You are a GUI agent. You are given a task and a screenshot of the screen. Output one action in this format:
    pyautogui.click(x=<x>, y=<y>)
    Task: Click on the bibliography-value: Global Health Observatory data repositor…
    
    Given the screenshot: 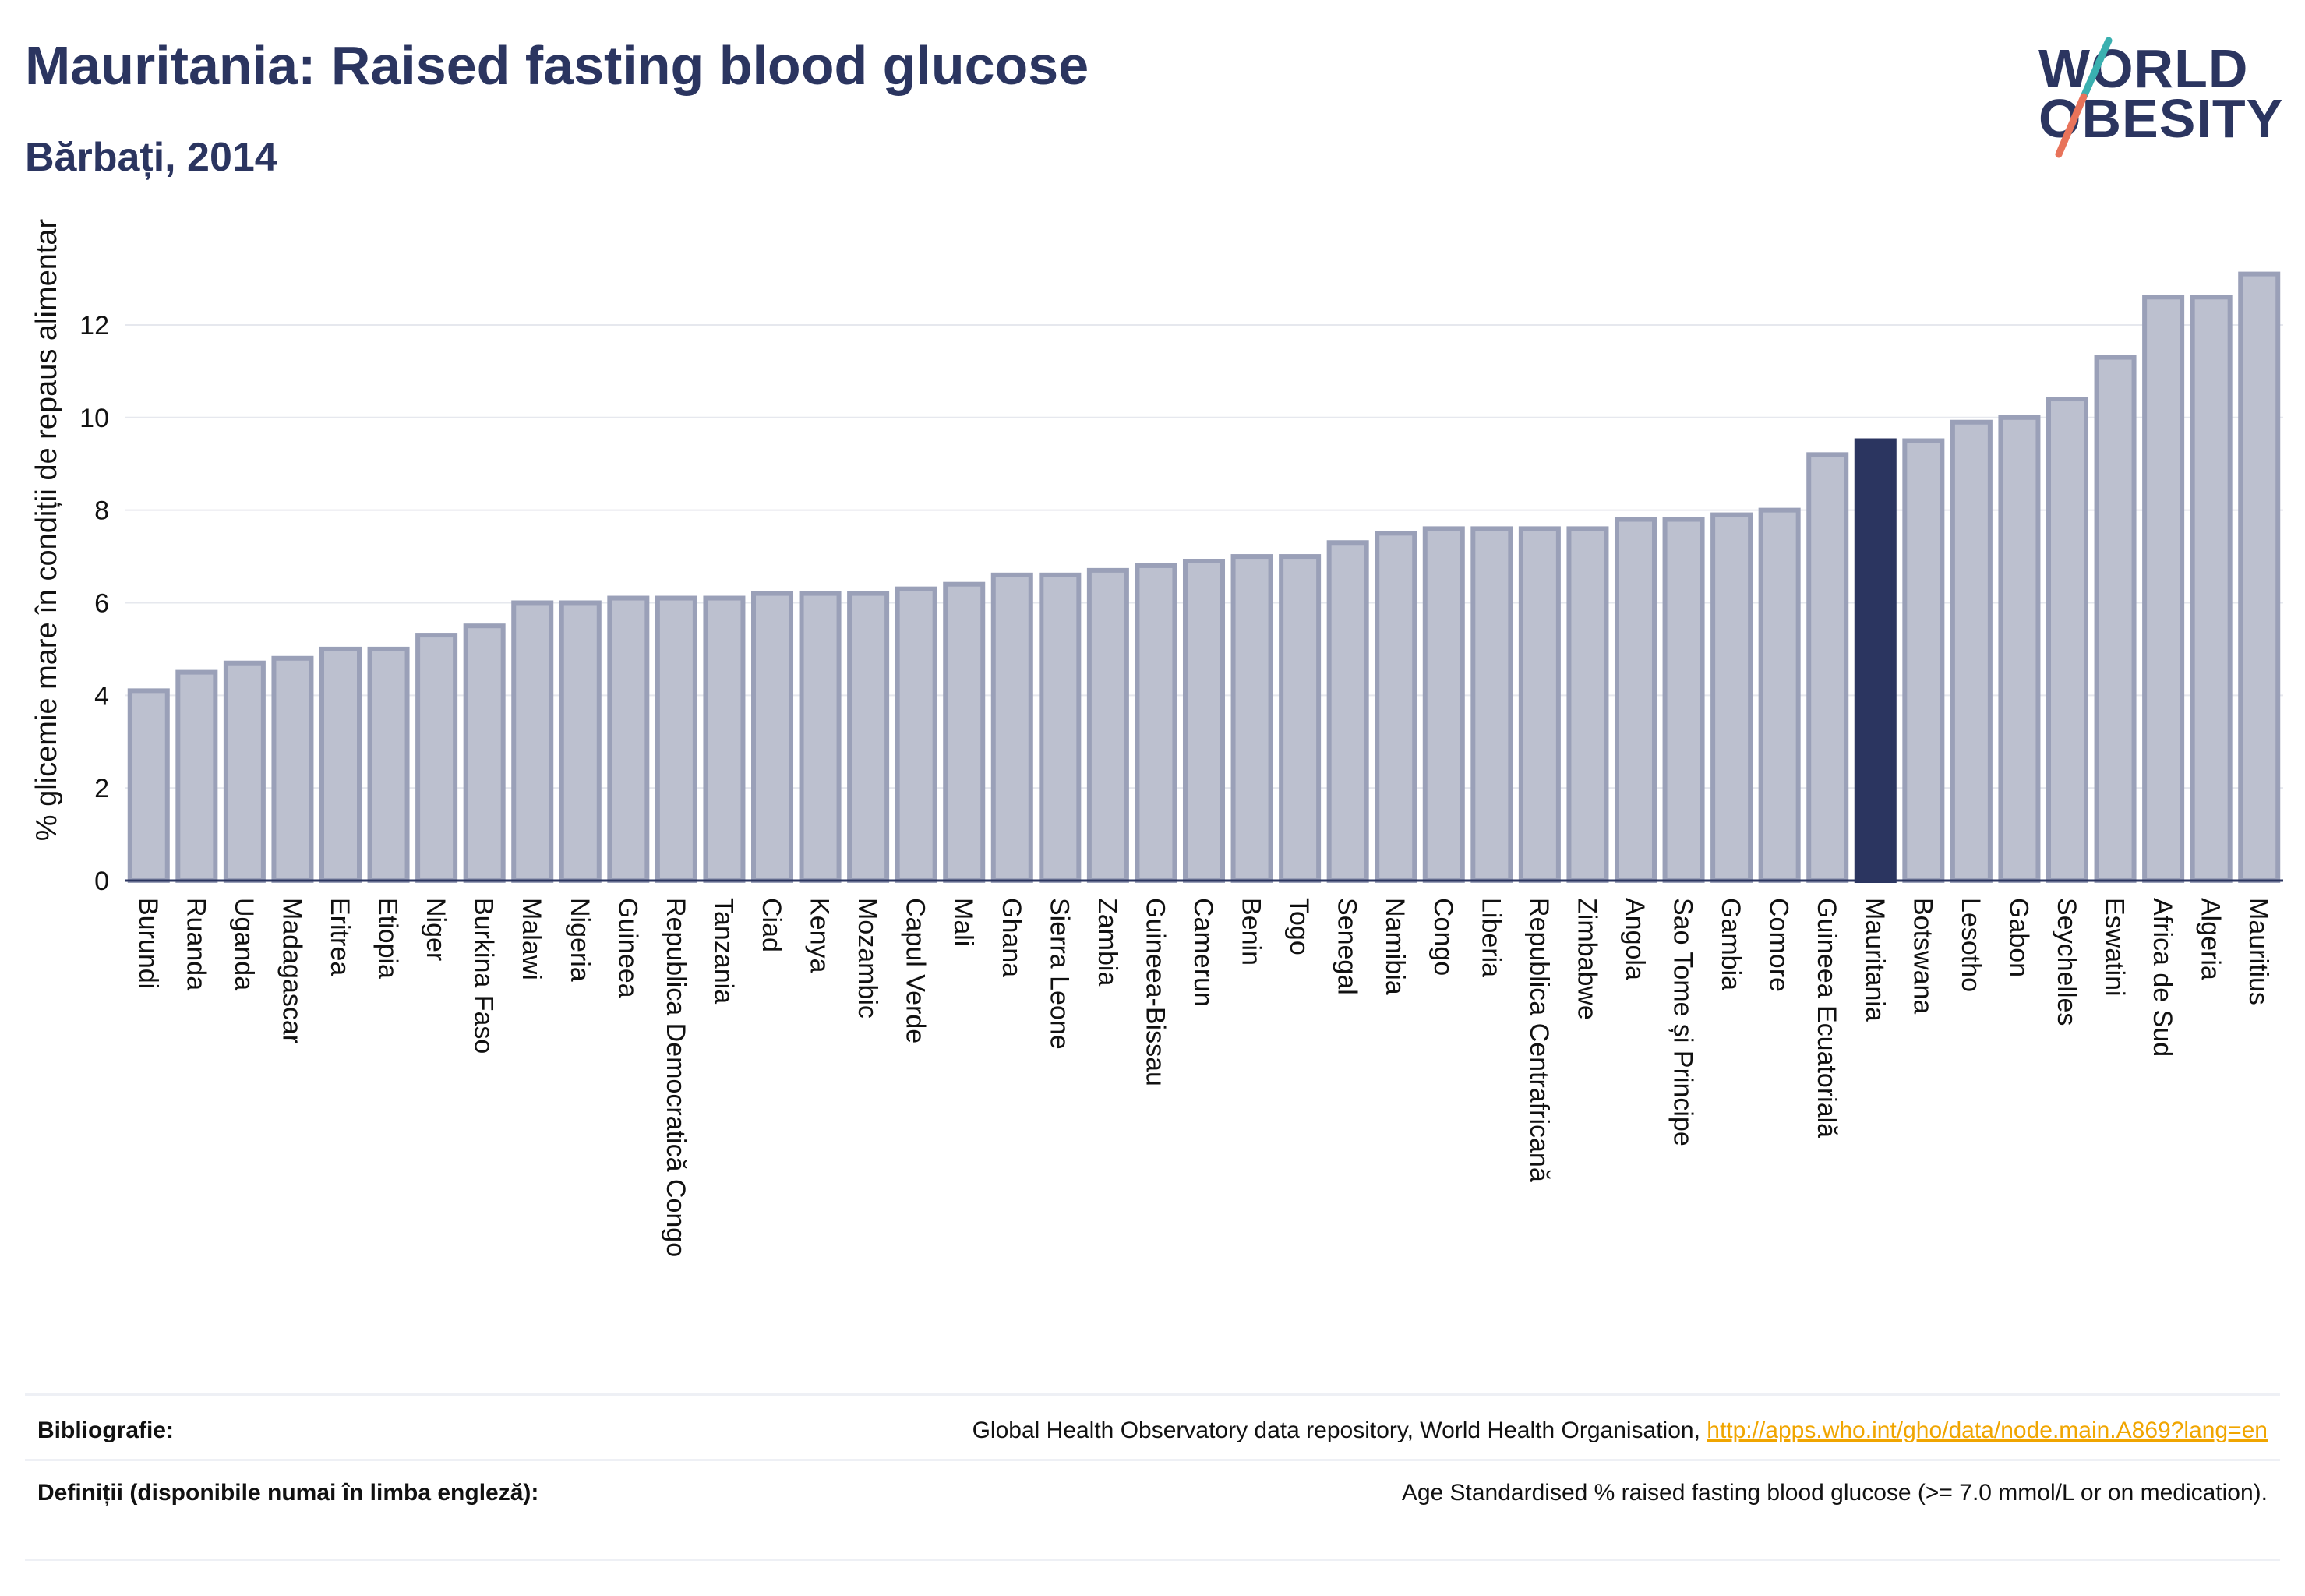 What is the action you would take?
    pyautogui.click(x=1620, y=1430)
    